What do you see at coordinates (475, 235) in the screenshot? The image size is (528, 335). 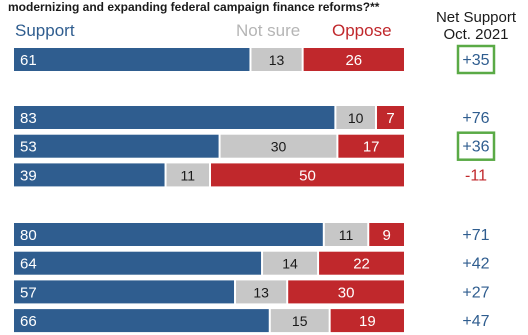 I see `net-value-g3-r1: +71` at bounding box center [475, 235].